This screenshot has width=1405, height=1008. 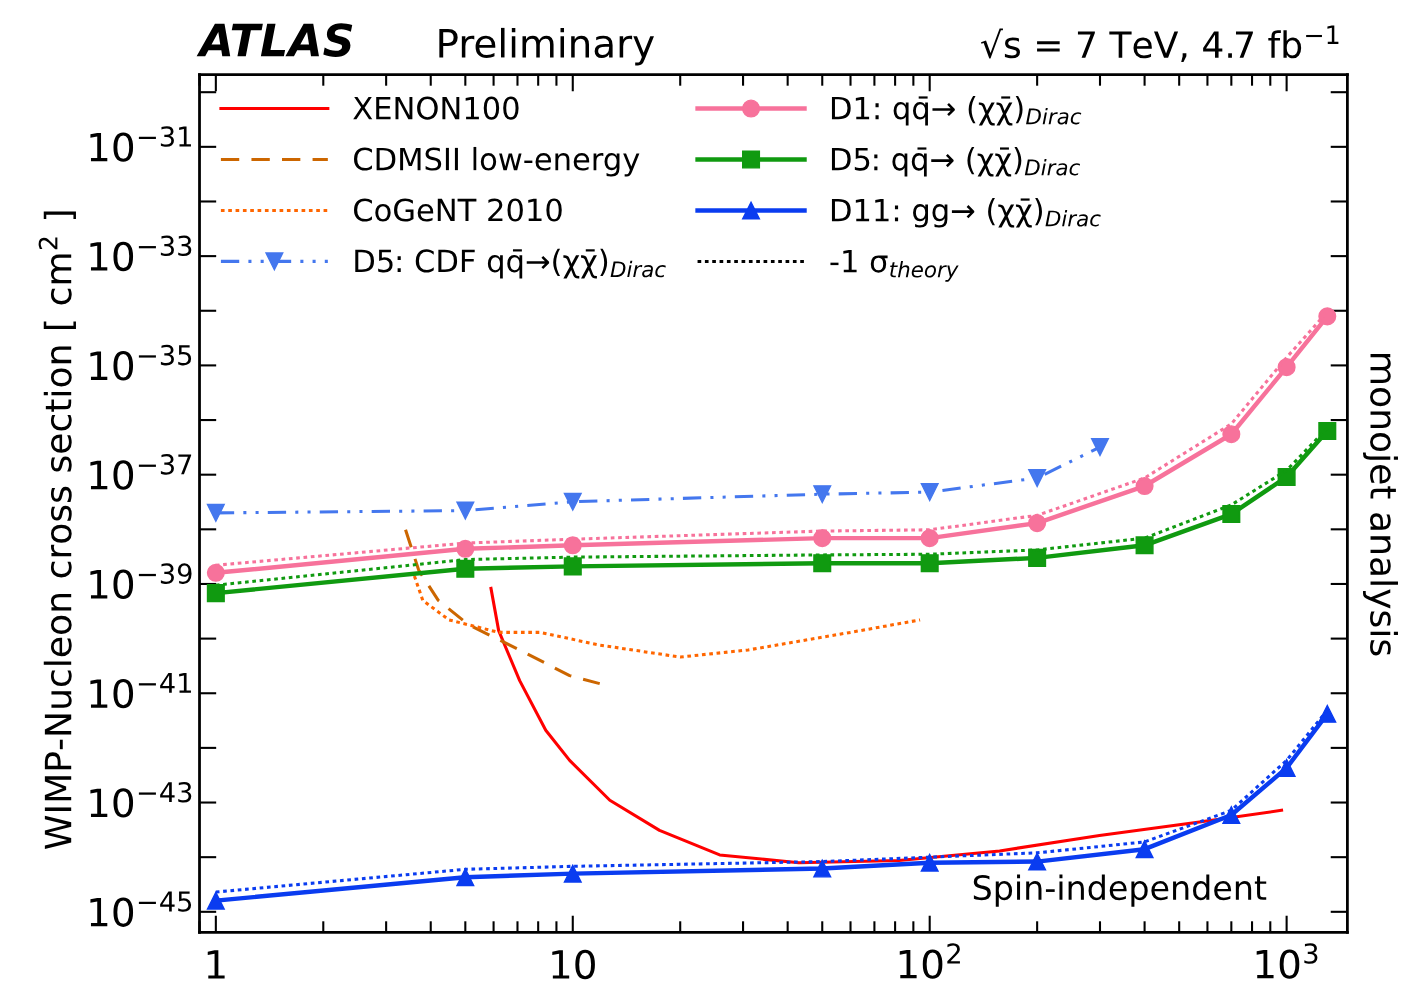 I want to click on y-tick-label: 10$^{−39}$, so click(x=141, y=581).